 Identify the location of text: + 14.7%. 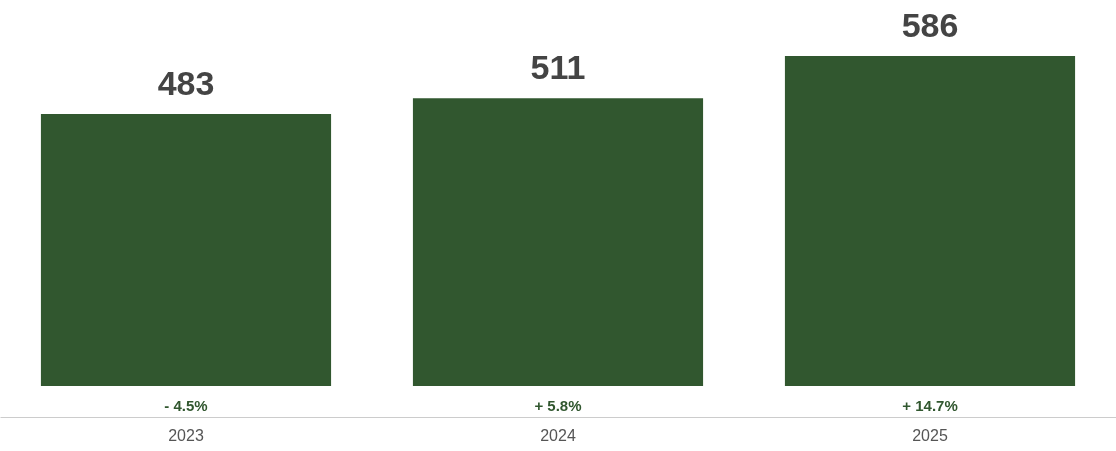
(930, 405).